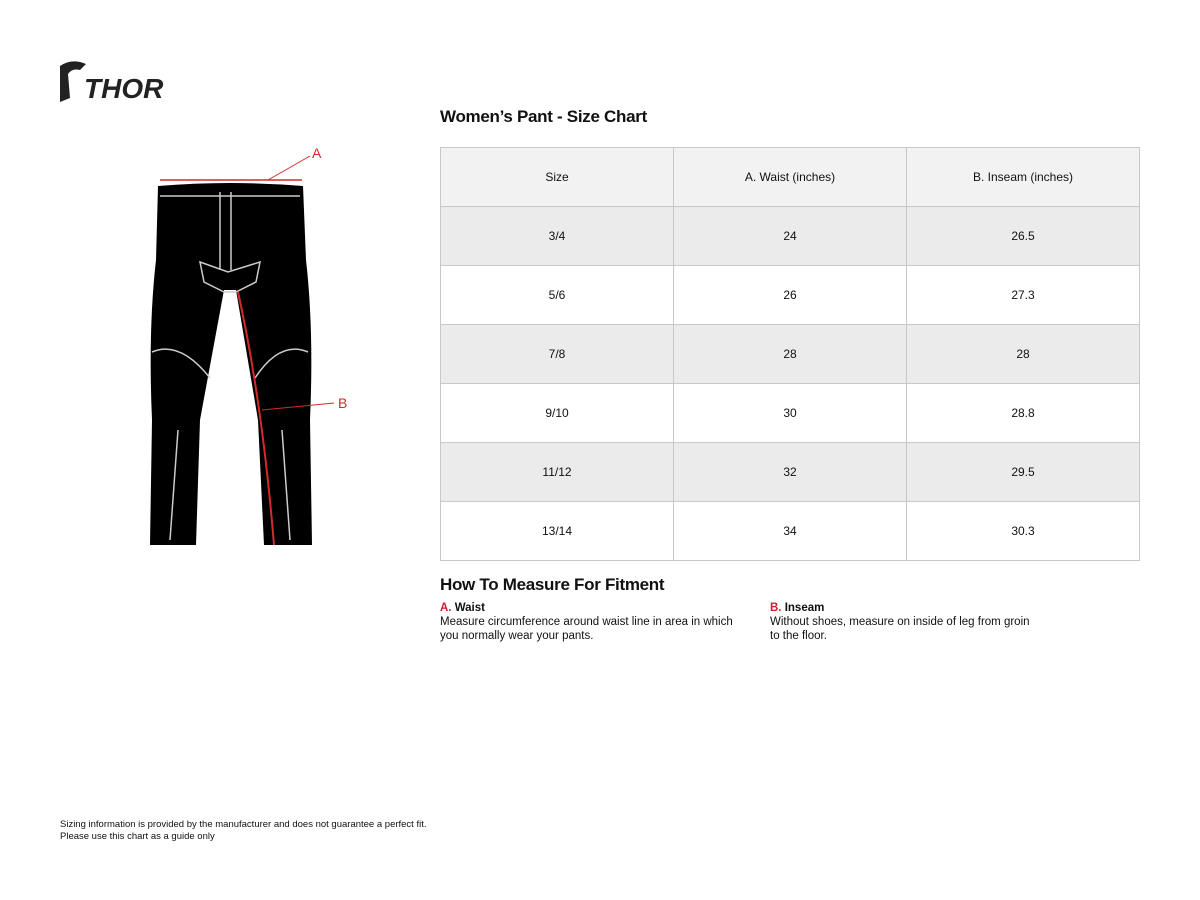  Describe the element at coordinates (317, 153) in the screenshot. I see `label-a: A` at that location.